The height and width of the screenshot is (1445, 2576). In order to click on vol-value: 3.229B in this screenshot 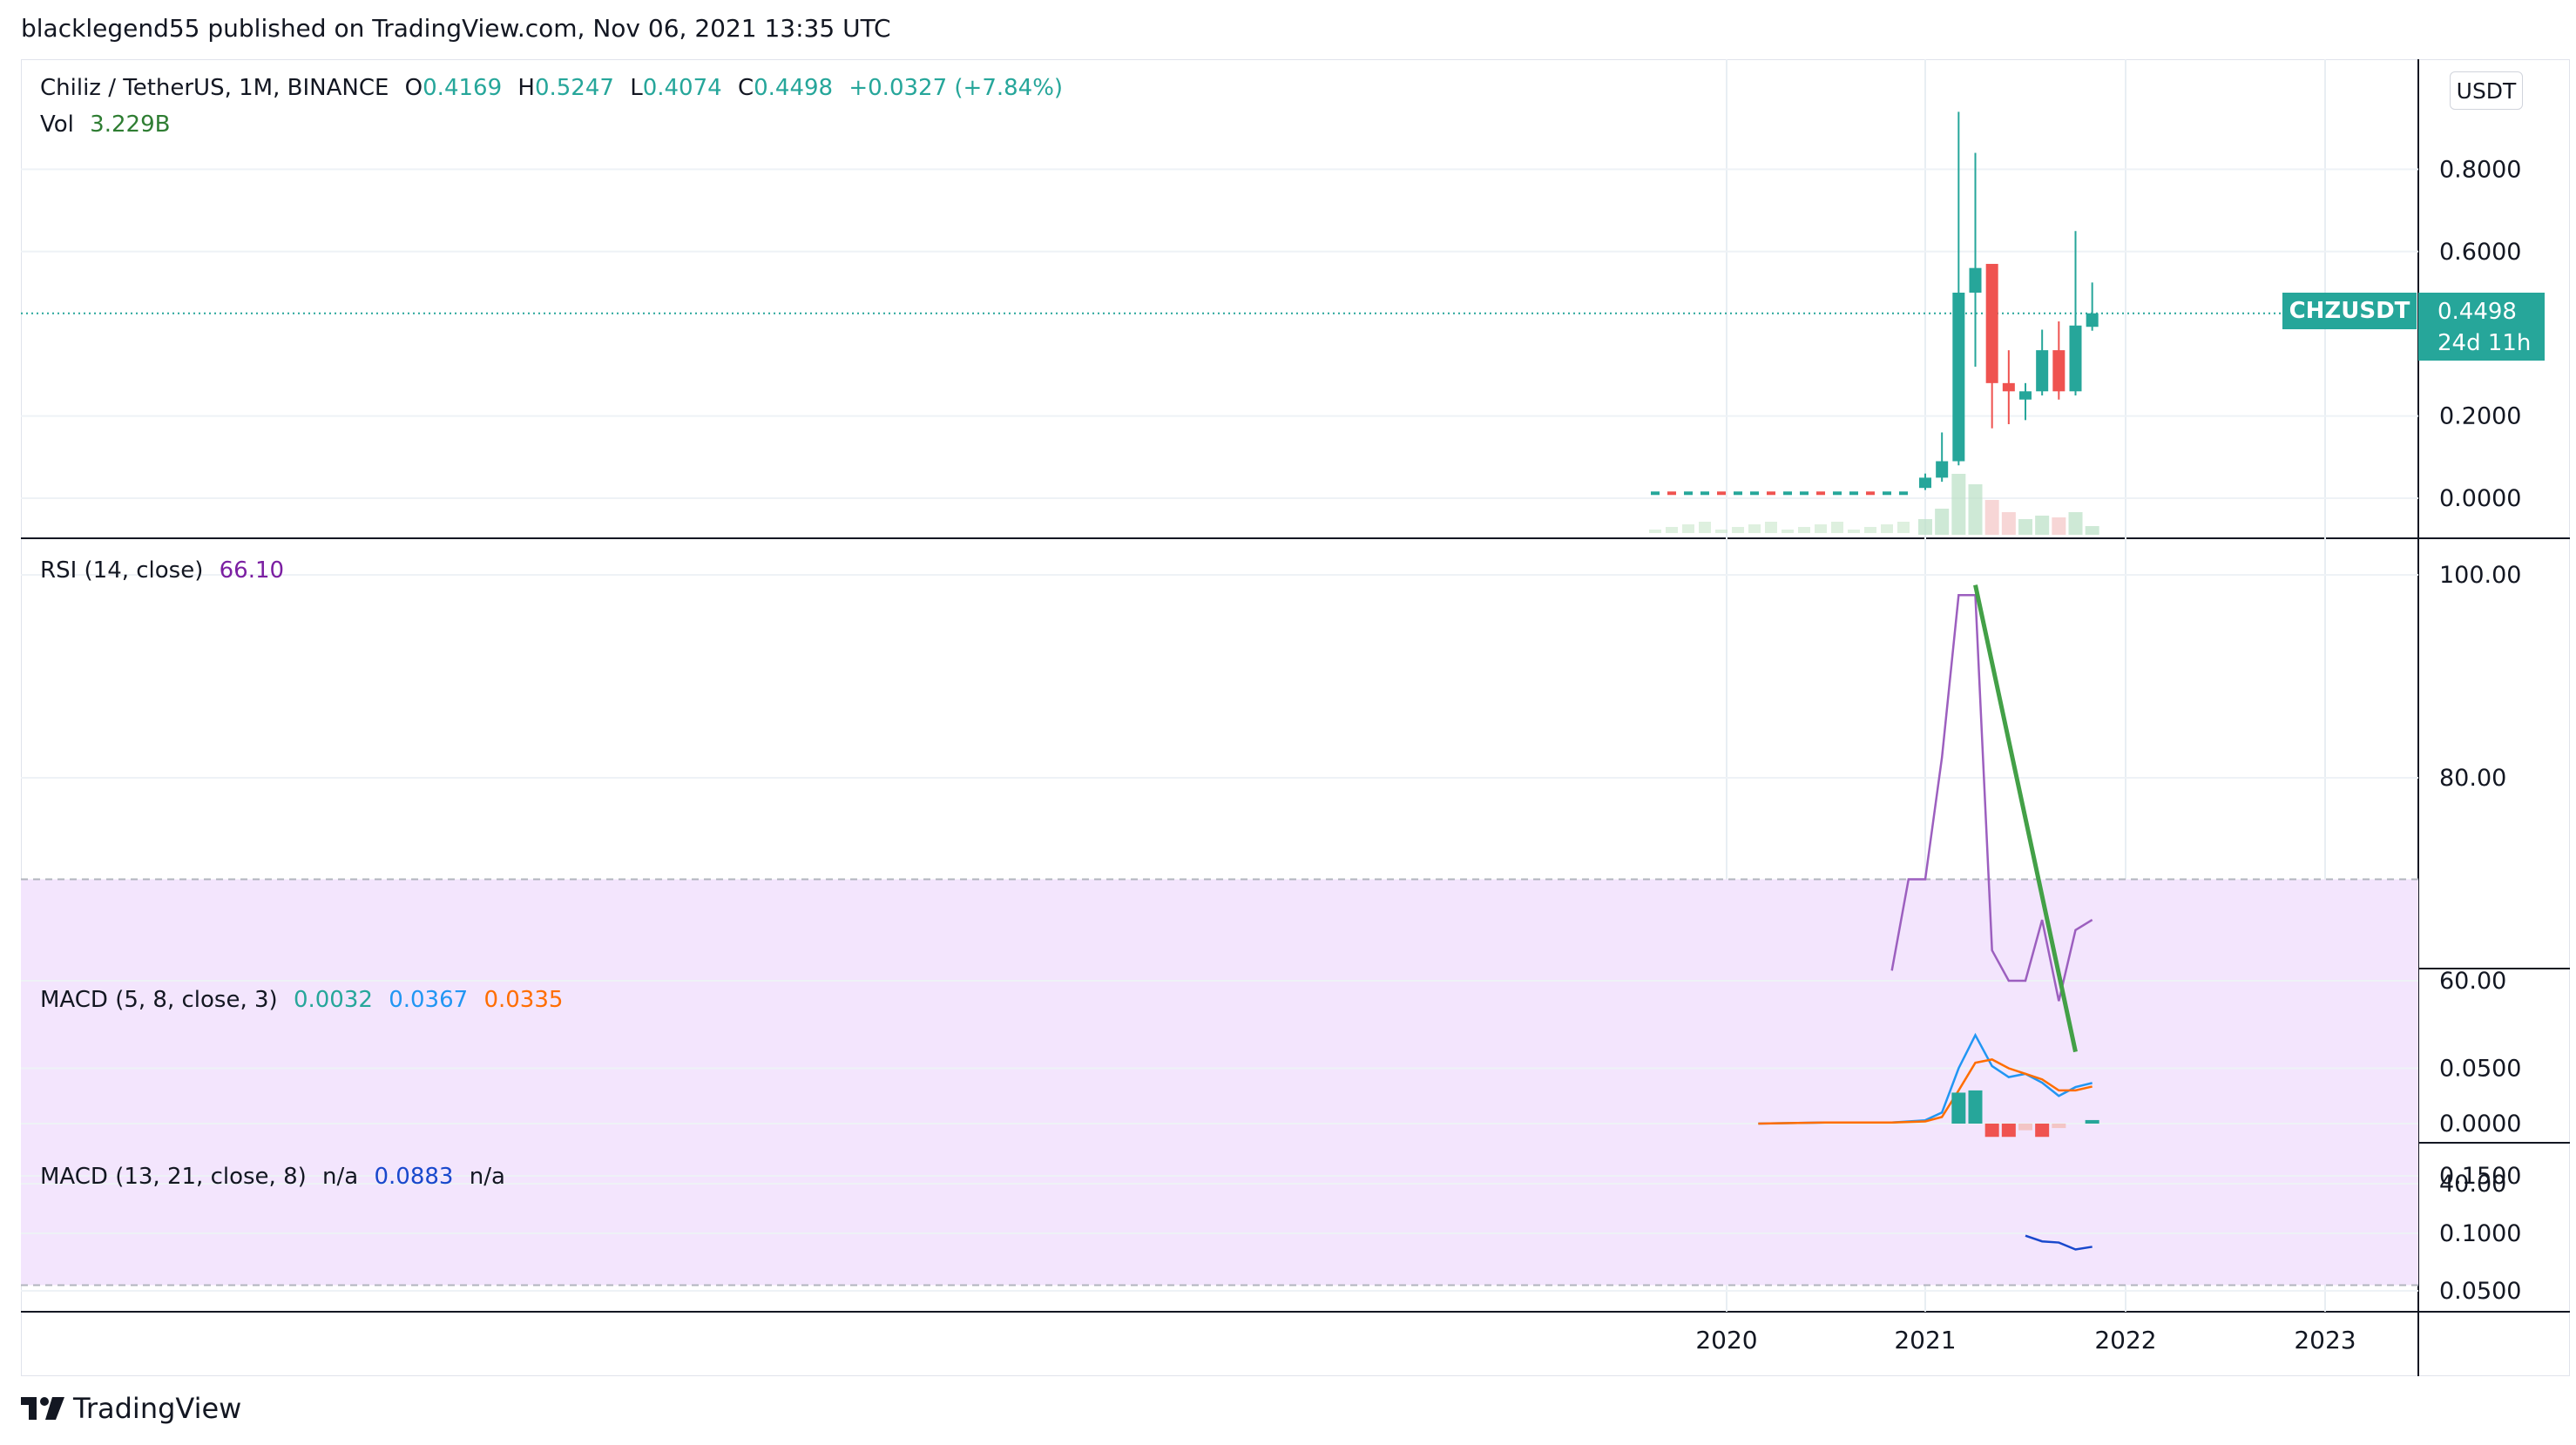, I will do `click(130, 124)`.